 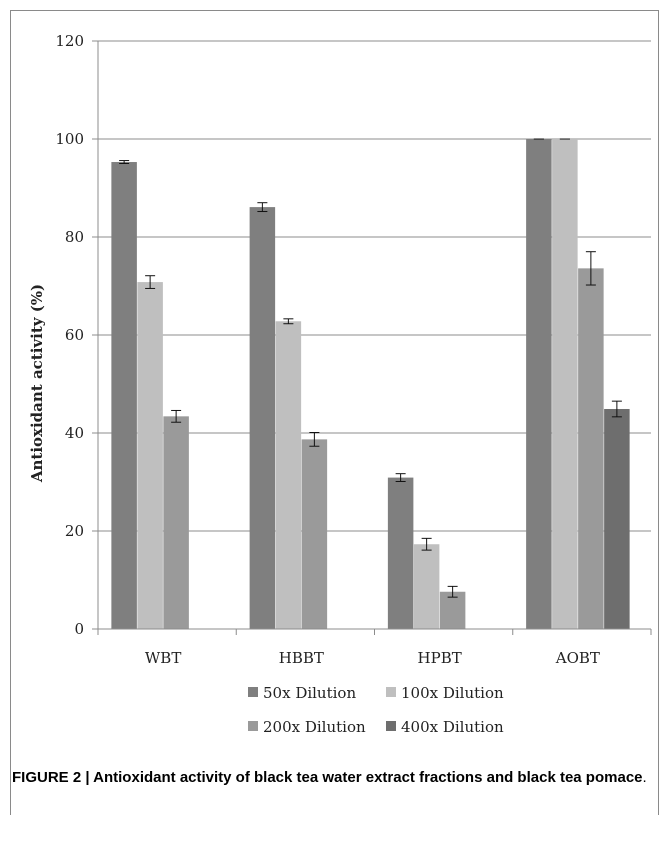 I want to click on y-axis: 0 20 40 60 80 100 120, so click(x=77, y=335).